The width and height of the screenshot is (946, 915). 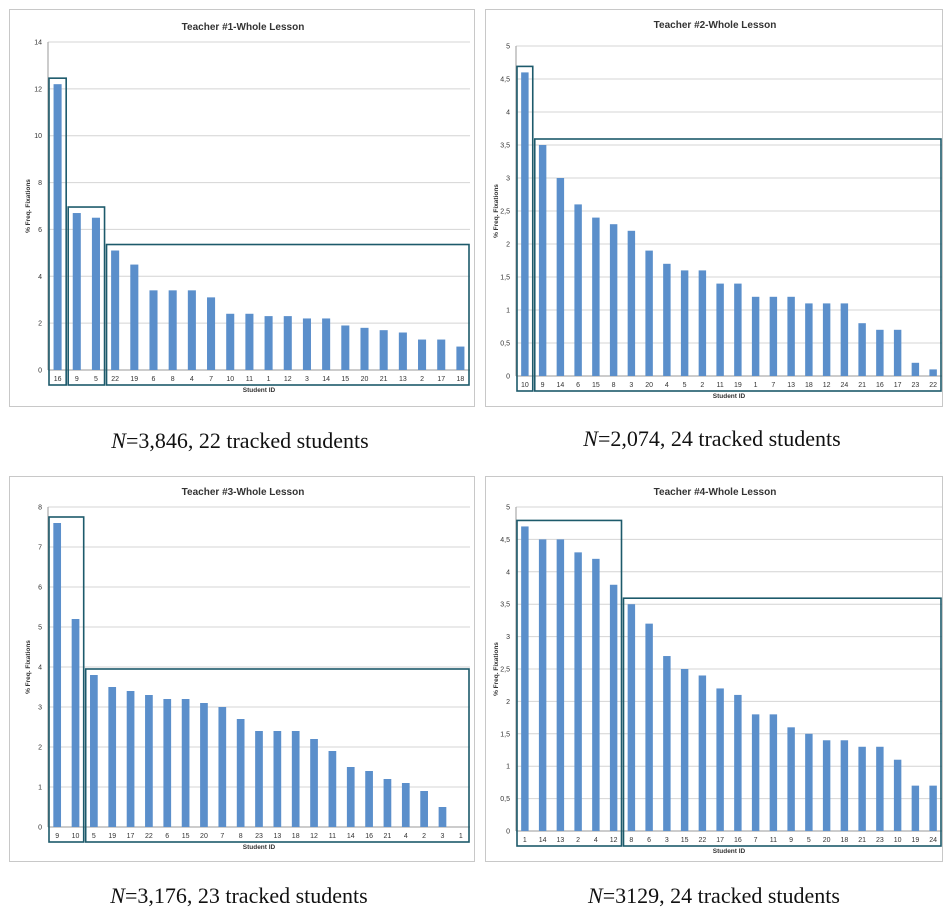 I want to click on x-tick-label: 24, so click(x=933, y=840).